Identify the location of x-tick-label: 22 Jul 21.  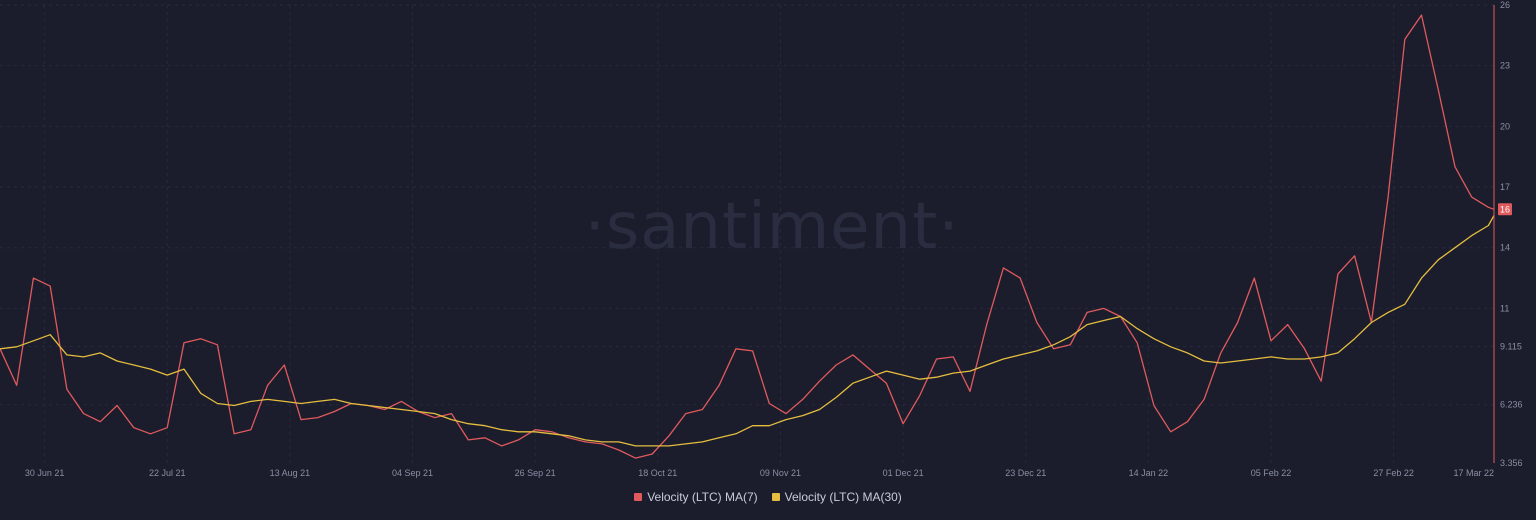
(167, 473).